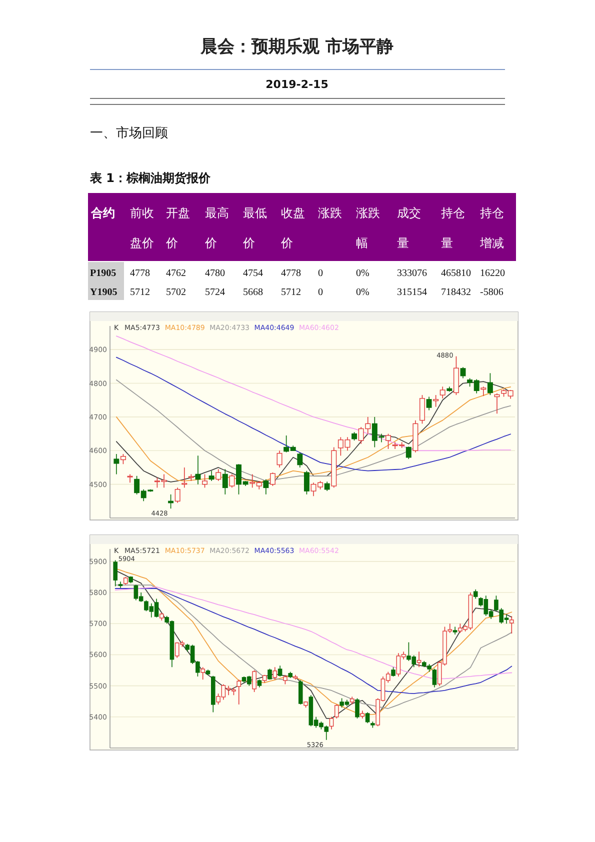 This screenshot has height=842, width=595. What do you see at coordinates (215, 273) in the screenshot?
I see `text: 4780` at bounding box center [215, 273].